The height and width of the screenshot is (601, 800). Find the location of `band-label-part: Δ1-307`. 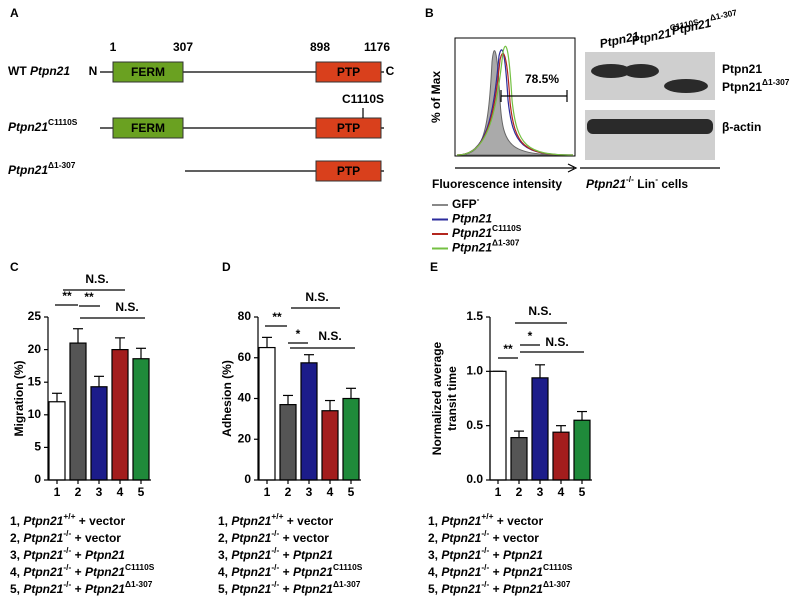

band-label-part: Δ1-307 is located at coordinates (776, 82).